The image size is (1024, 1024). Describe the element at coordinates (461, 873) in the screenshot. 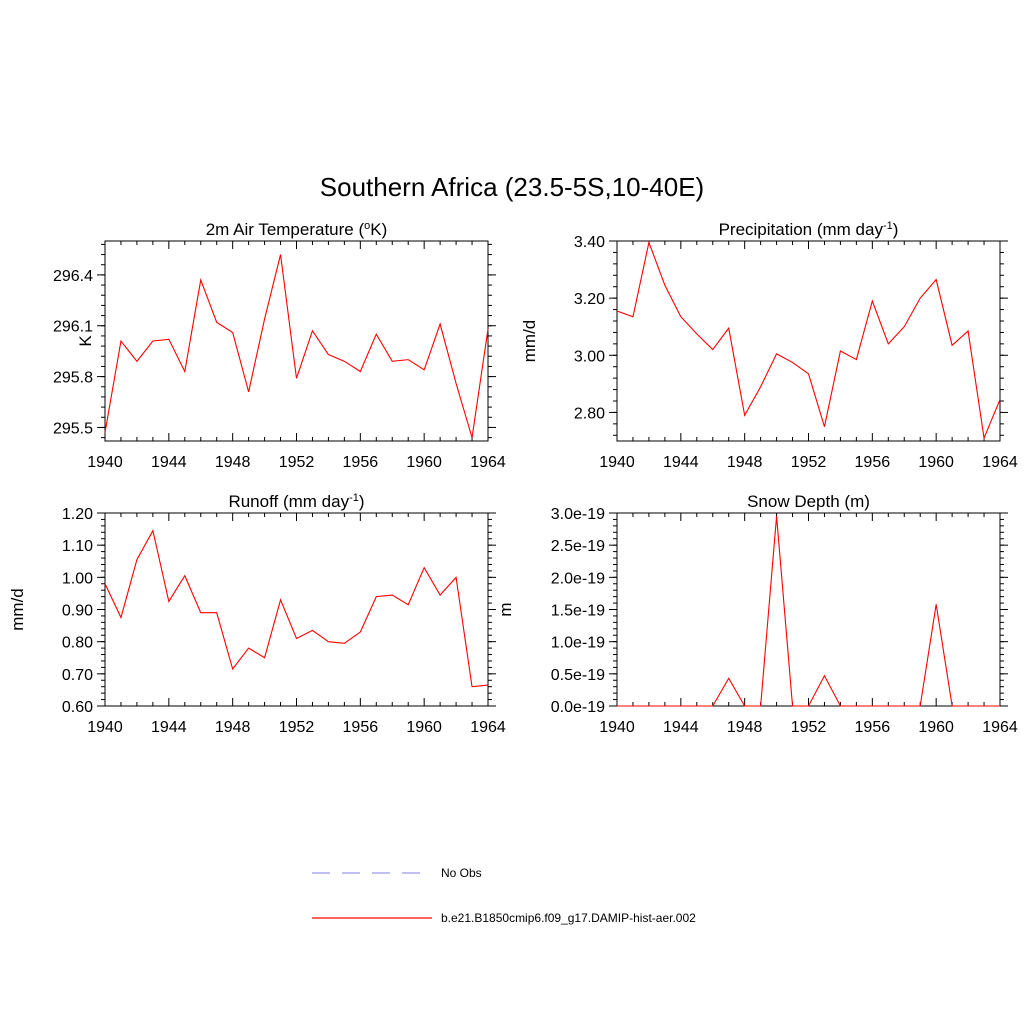

I see `legend-obs-label: No Obs` at that location.